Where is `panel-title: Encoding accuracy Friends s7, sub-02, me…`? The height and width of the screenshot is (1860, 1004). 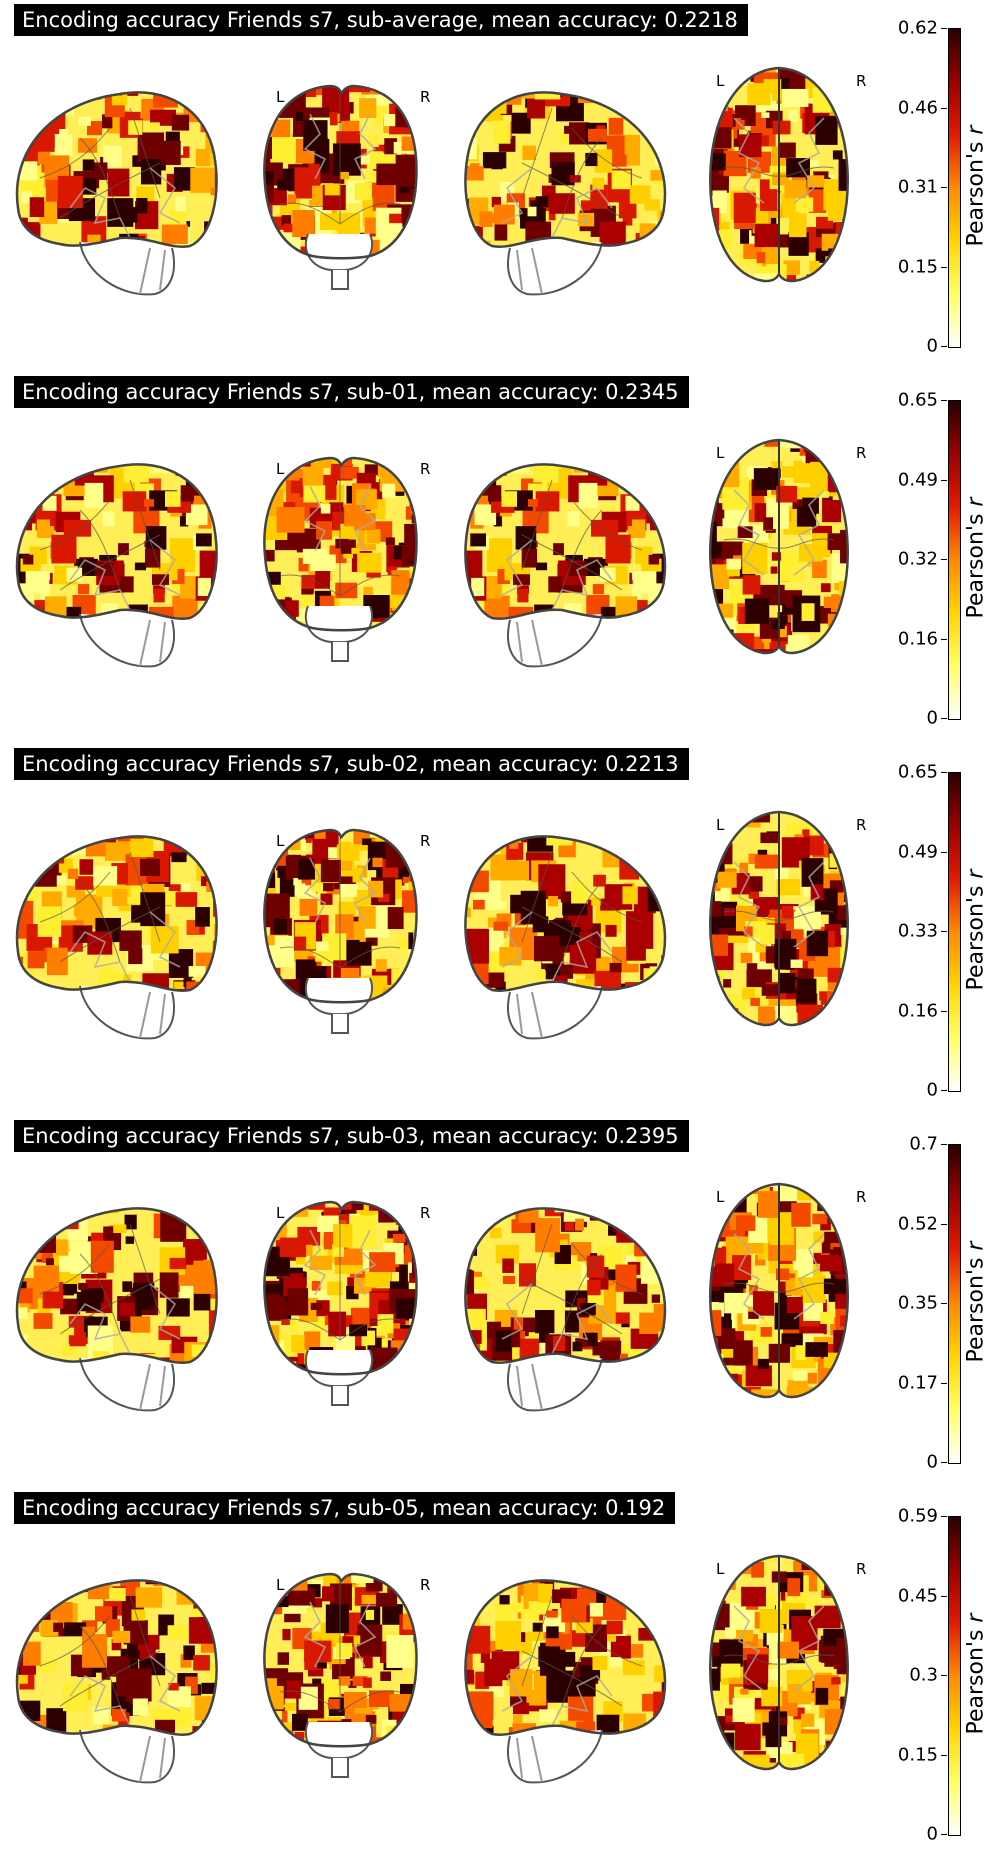
panel-title: Encoding accuracy Friends s7, sub-02, me… is located at coordinates (351, 764).